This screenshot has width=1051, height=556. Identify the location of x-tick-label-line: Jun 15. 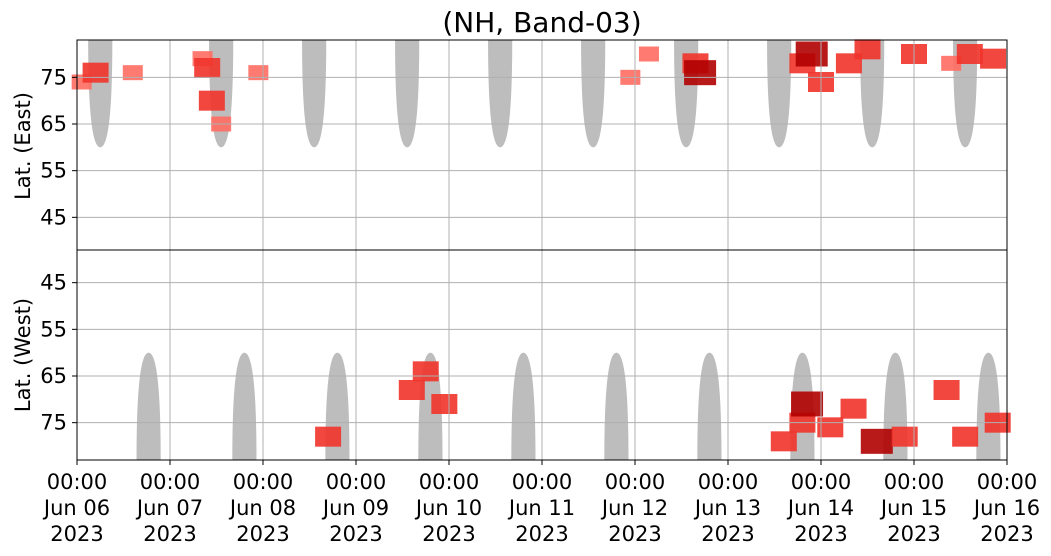
(913, 508).